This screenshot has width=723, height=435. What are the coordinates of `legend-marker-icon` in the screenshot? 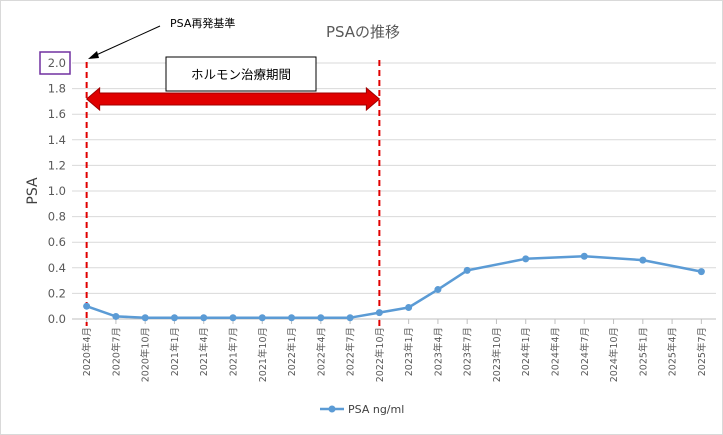 It's located at (332, 409).